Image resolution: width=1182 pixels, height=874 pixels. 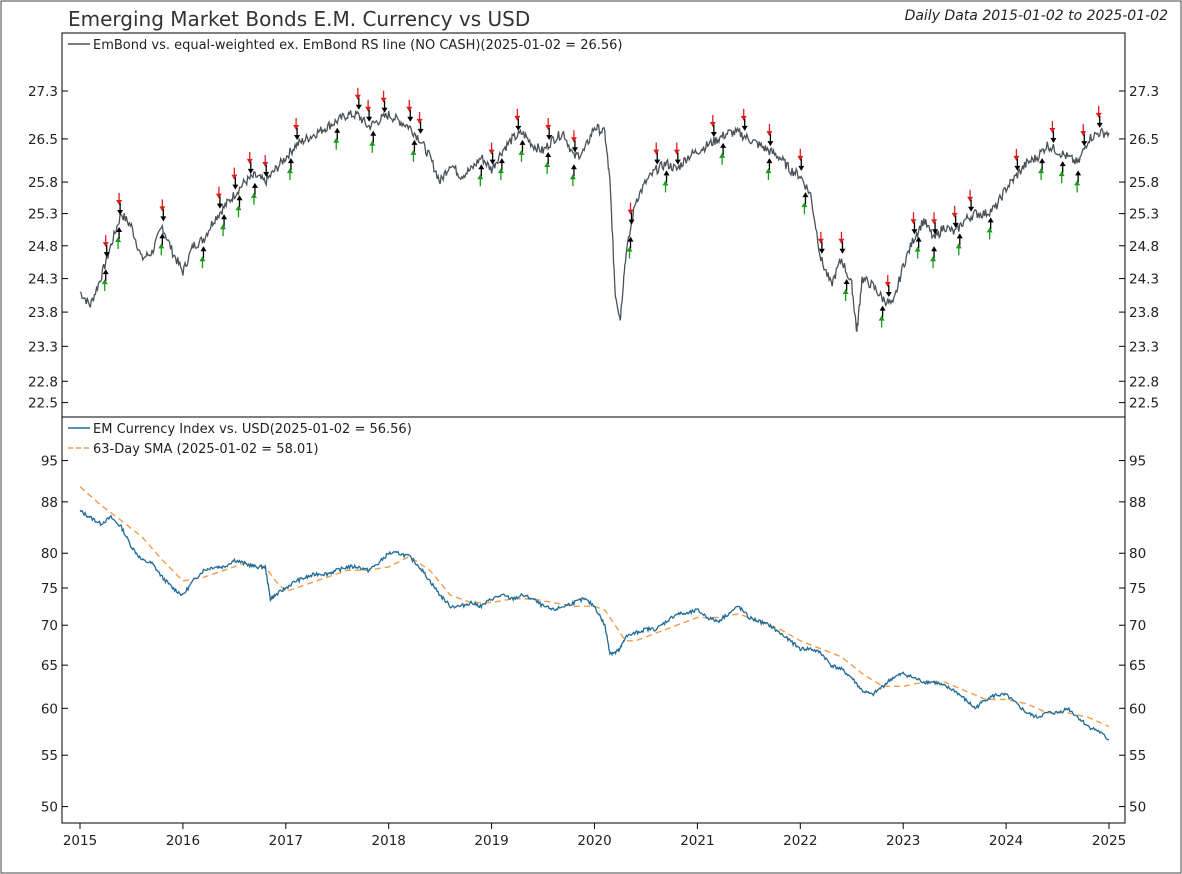 What do you see at coordinates (1137, 756) in the screenshot?
I see `bottom-ytick-right-label-7: 55` at bounding box center [1137, 756].